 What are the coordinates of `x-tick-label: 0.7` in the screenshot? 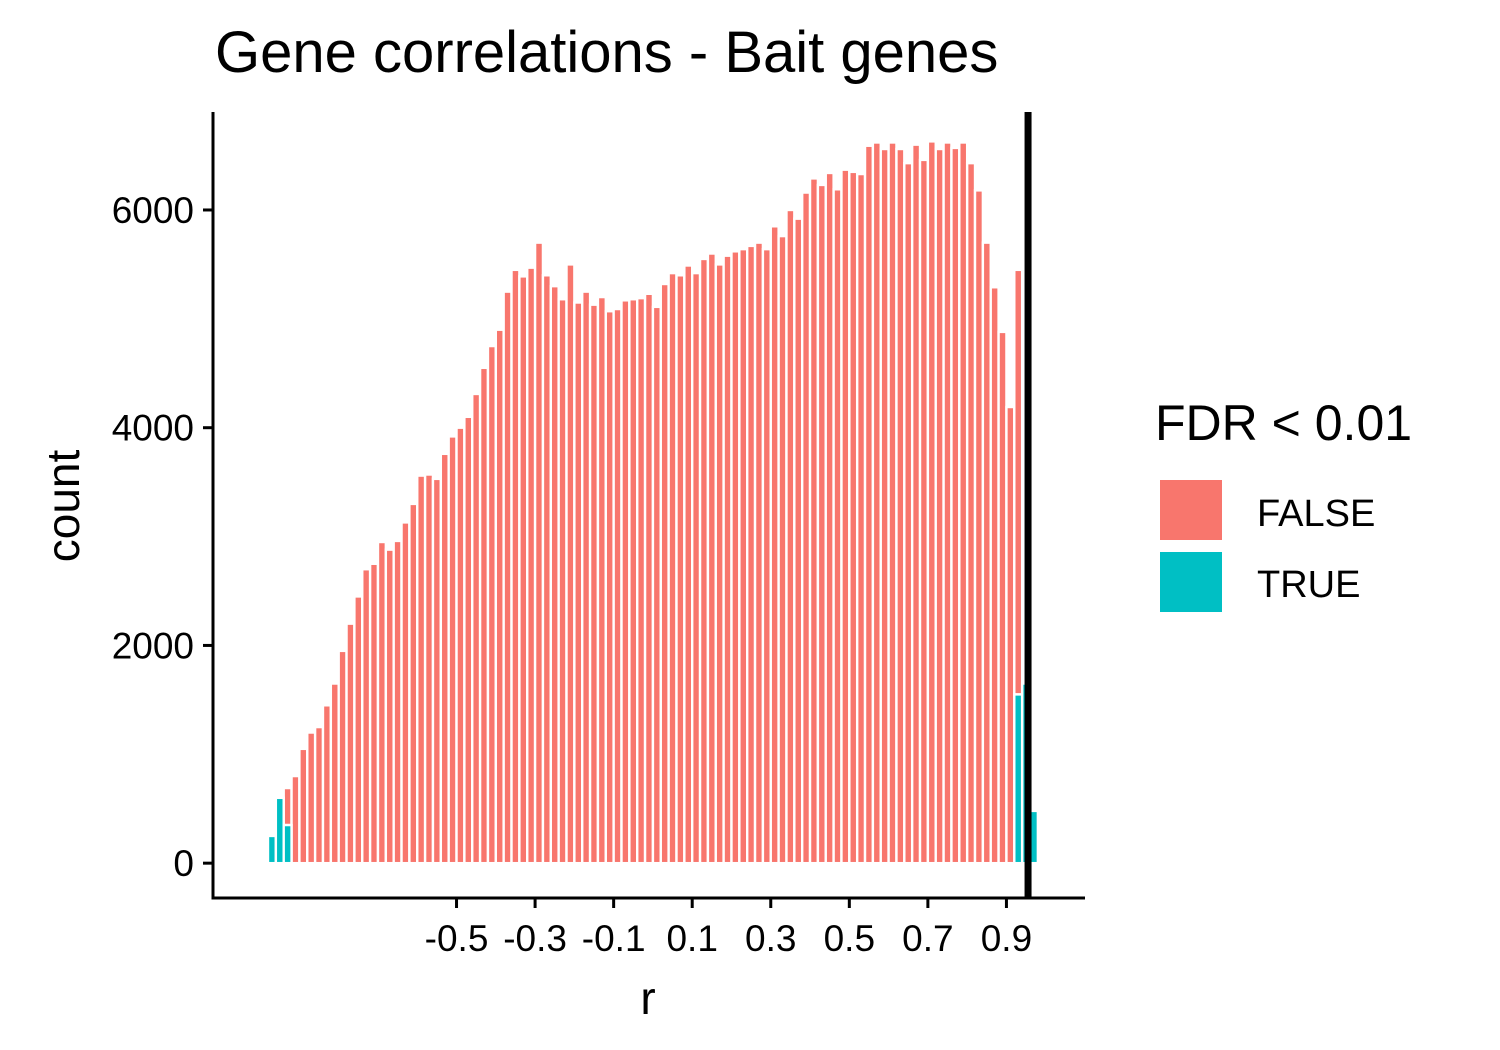 It's located at (927, 938).